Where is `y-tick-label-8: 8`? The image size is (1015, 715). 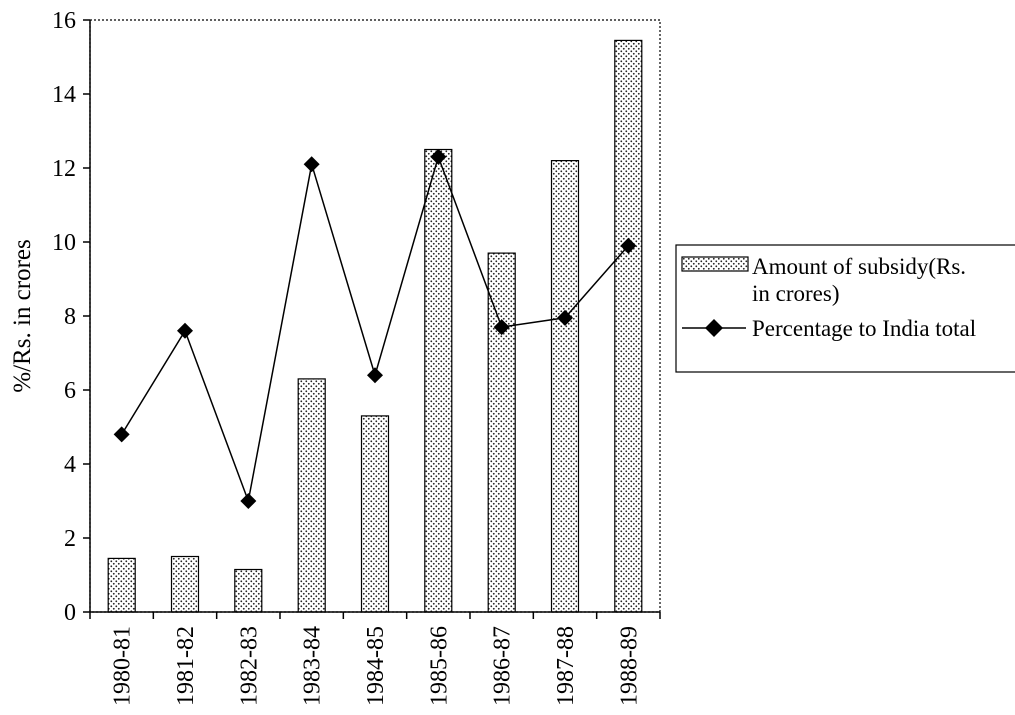
y-tick-label-8: 8 is located at coordinates (70, 317).